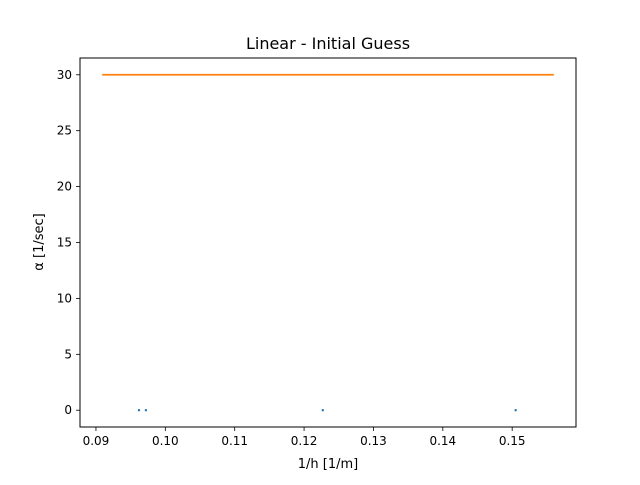 The width and height of the screenshot is (640, 485). I want to click on x-tick-label: 0.14, so click(442, 441).